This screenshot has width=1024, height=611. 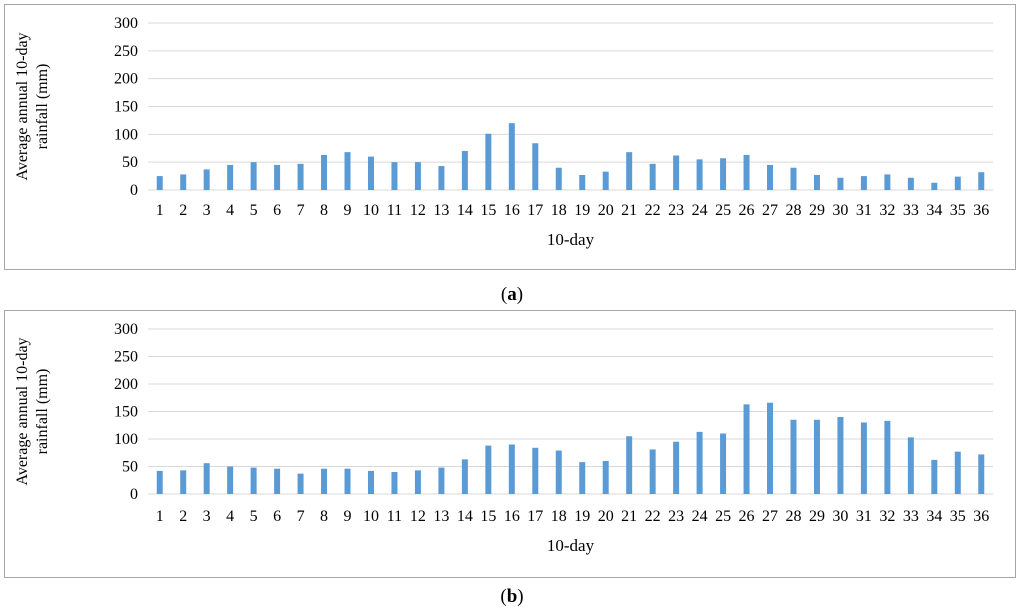 I want to click on x-tick-label: 34, so click(x=934, y=210).